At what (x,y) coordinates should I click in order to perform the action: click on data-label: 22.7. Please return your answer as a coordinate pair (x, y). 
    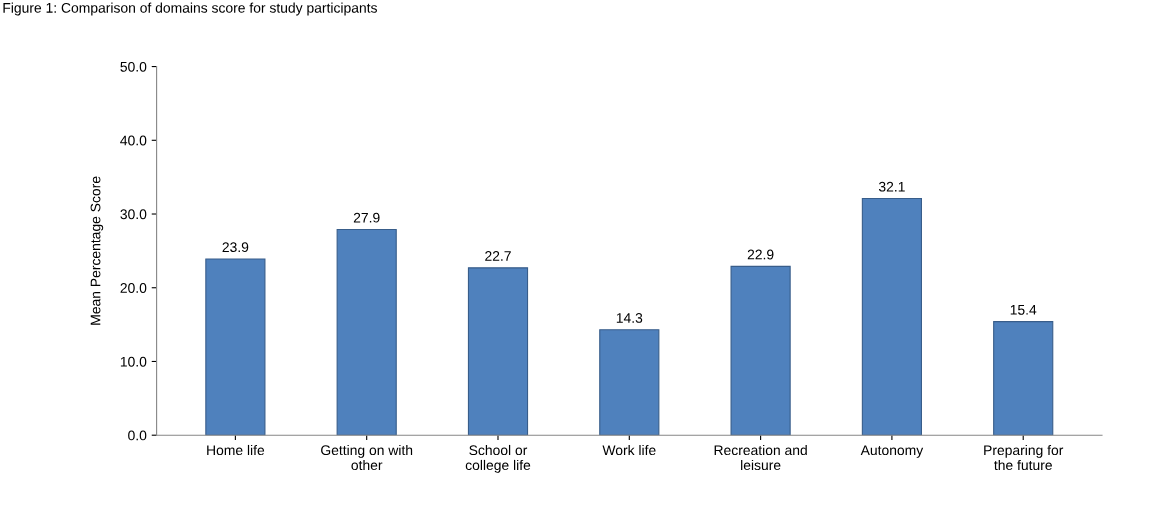
    Looking at the image, I should click on (498, 256).